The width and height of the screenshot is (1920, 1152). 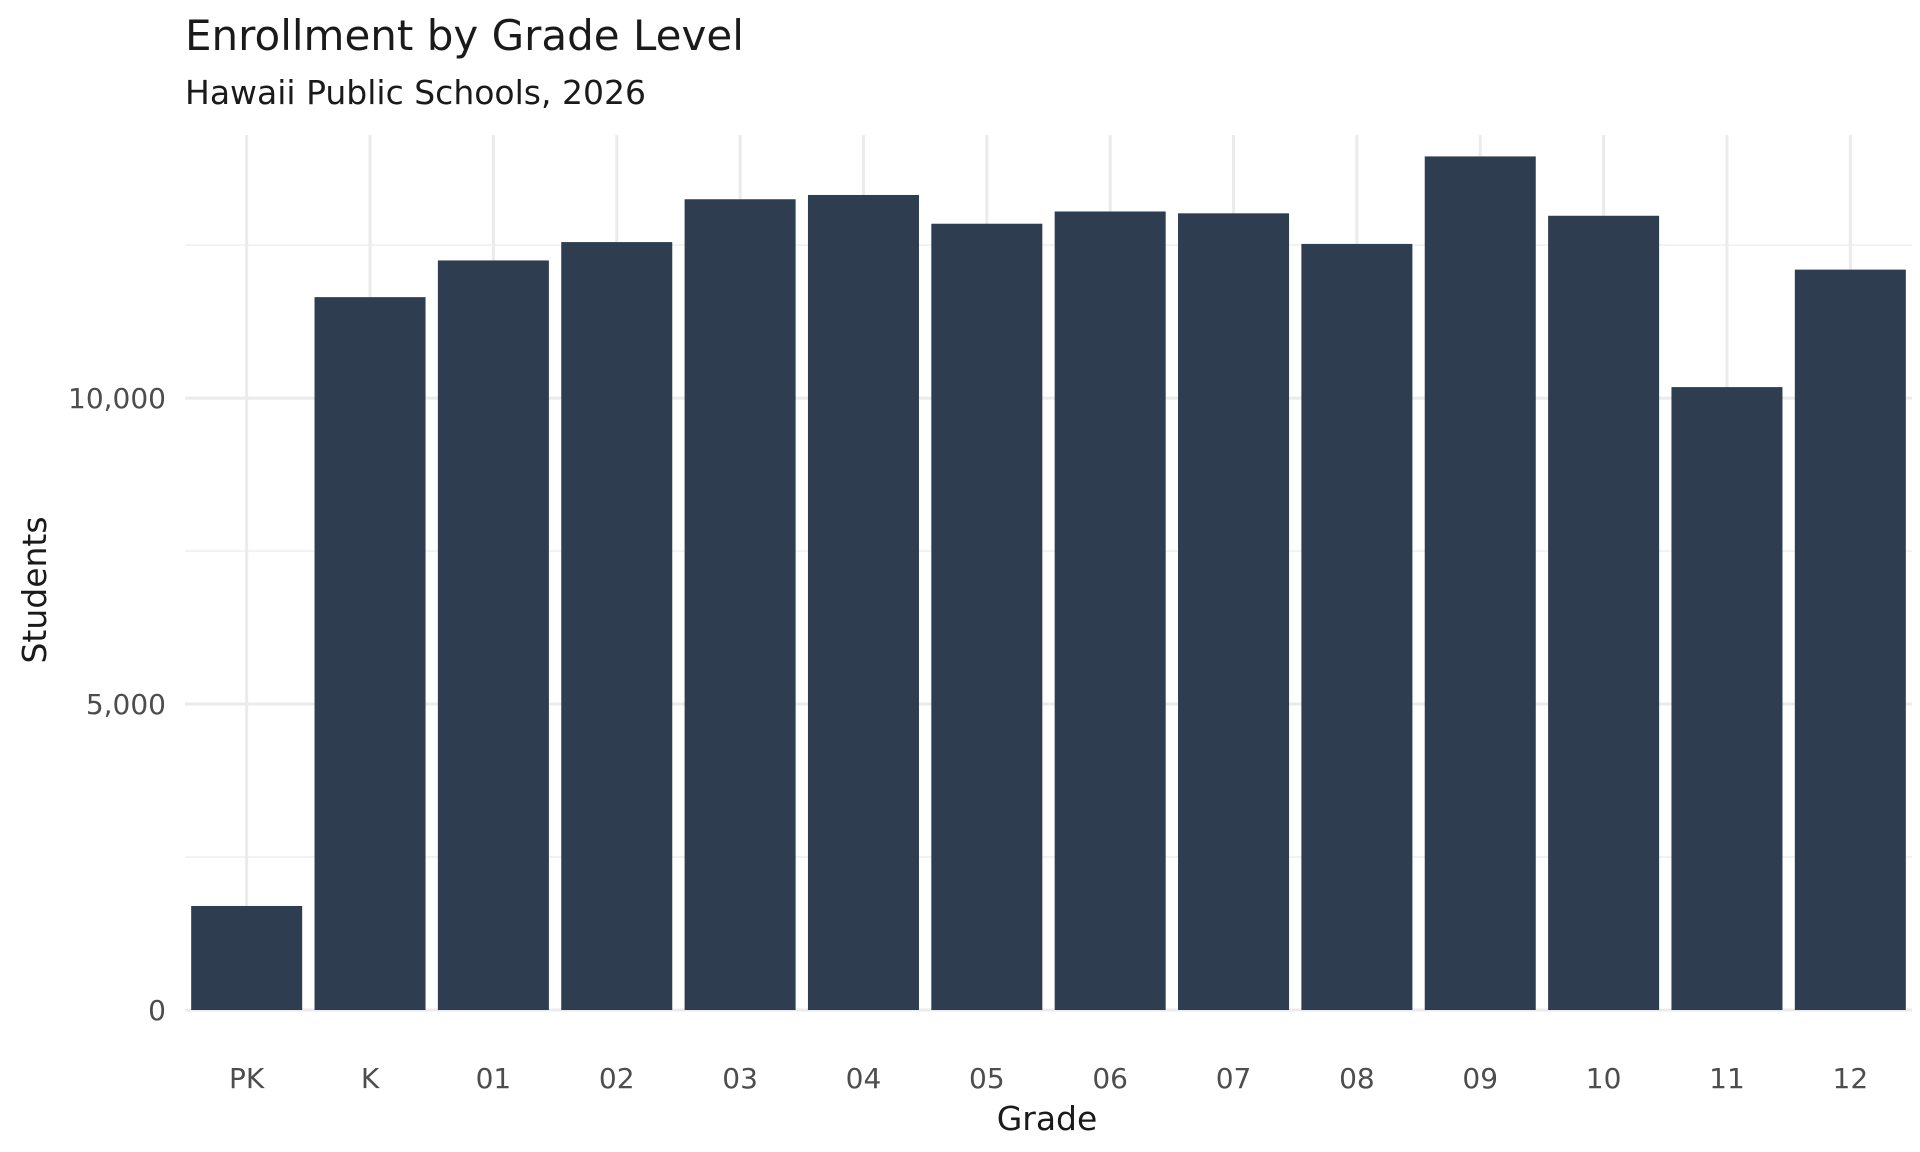 I want to click on x-tick-label: 01, so click(x=494, y=1078).